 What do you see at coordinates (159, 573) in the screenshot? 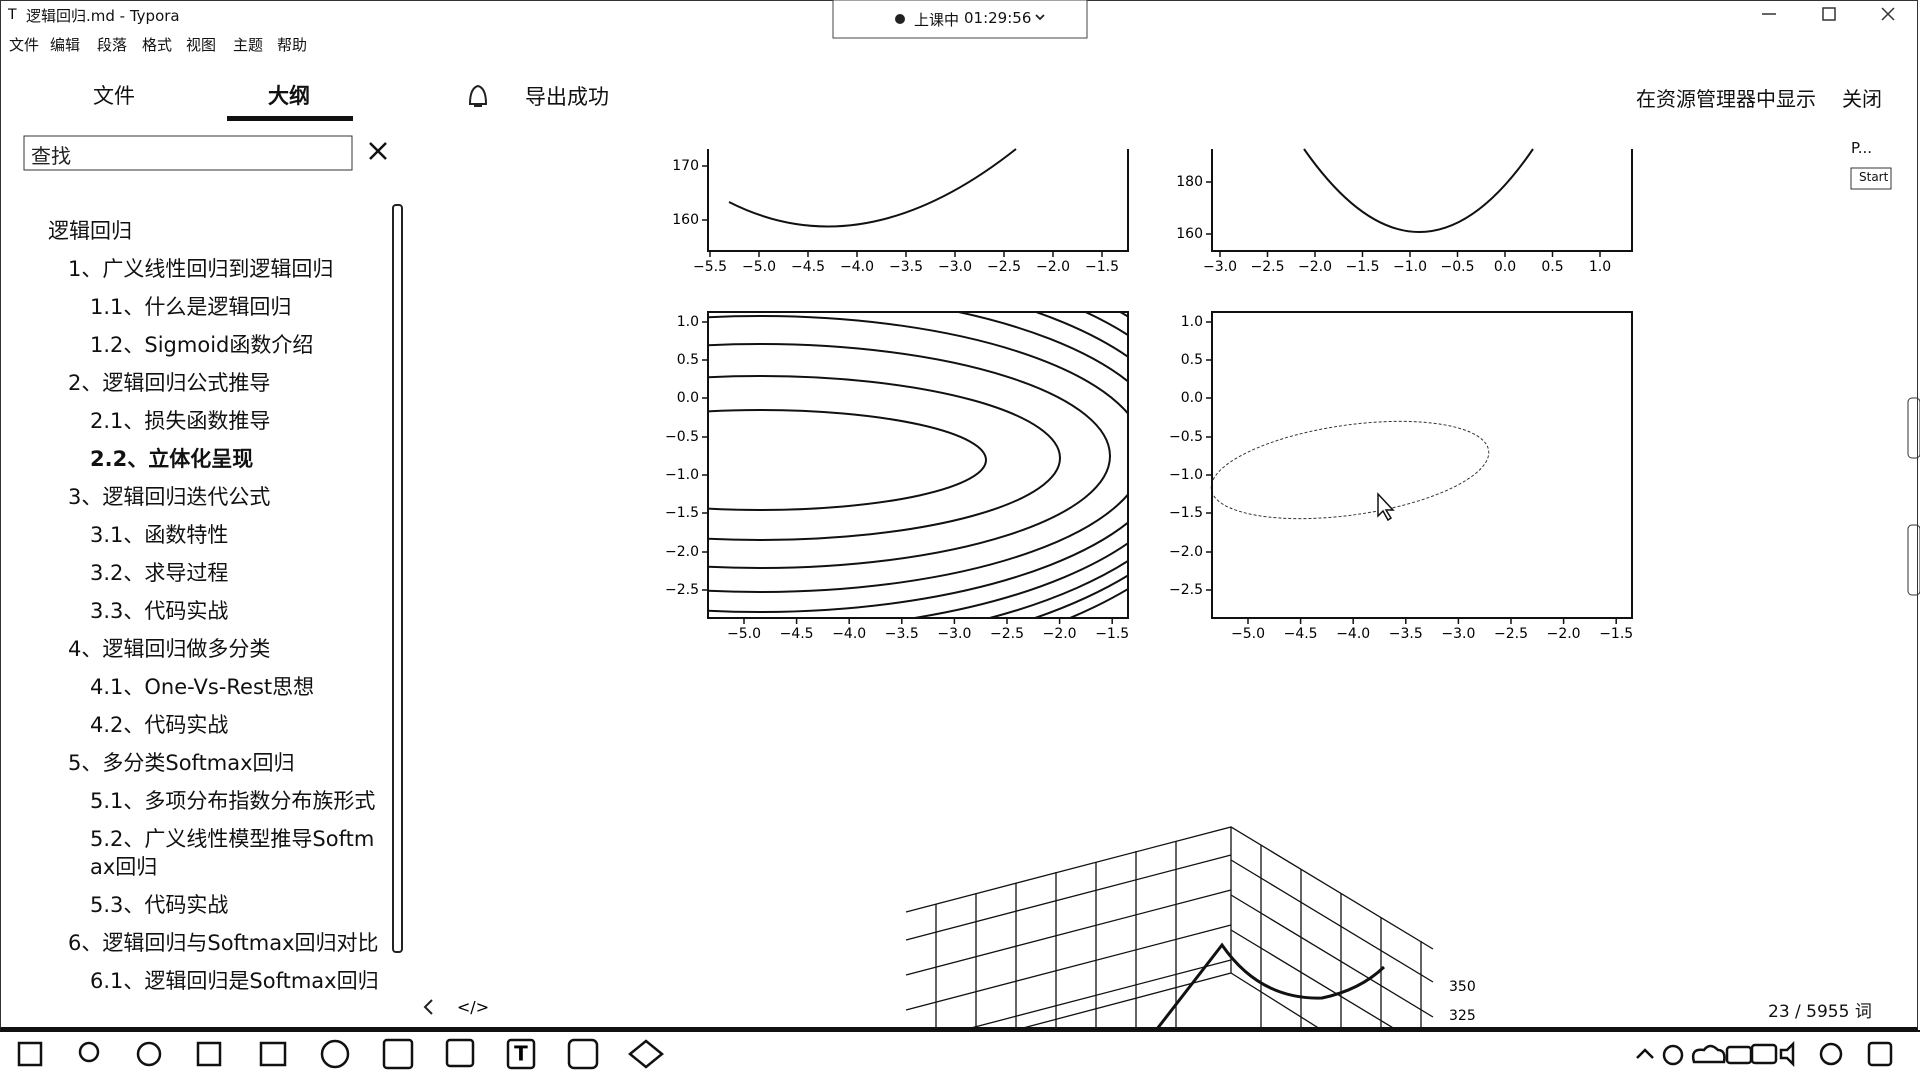
I see `outline-item: 3.2、求导过程` at bounding box center [159, 573].